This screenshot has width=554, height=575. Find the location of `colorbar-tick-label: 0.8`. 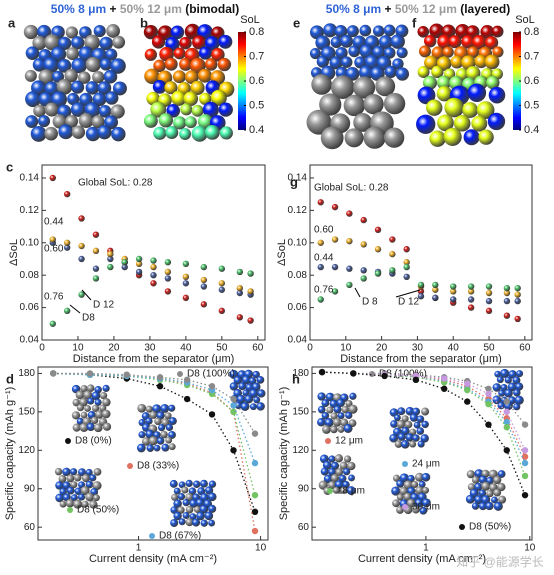

colorbar-tick-label: 0.8 is located at coordinates (531, 32).